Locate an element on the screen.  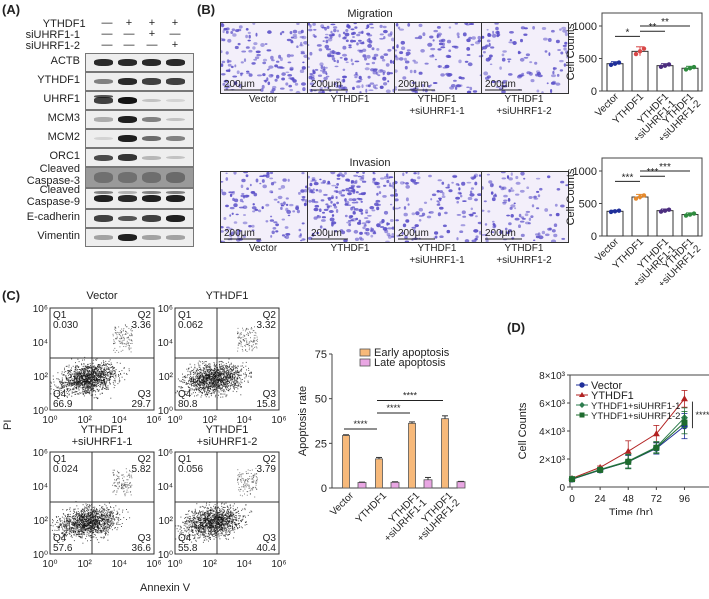
blot-label: MCM2 is located at coordinates (63, 137).